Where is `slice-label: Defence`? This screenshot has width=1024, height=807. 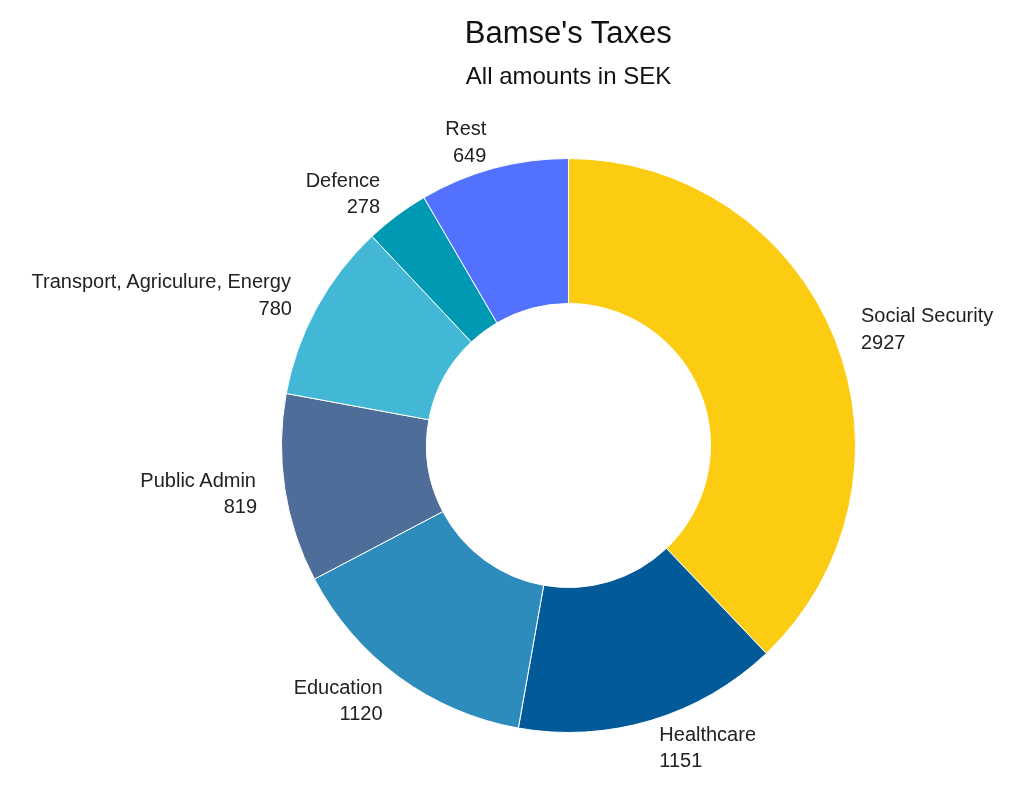
slice-label: Defence is located at coordinates (343, 179).